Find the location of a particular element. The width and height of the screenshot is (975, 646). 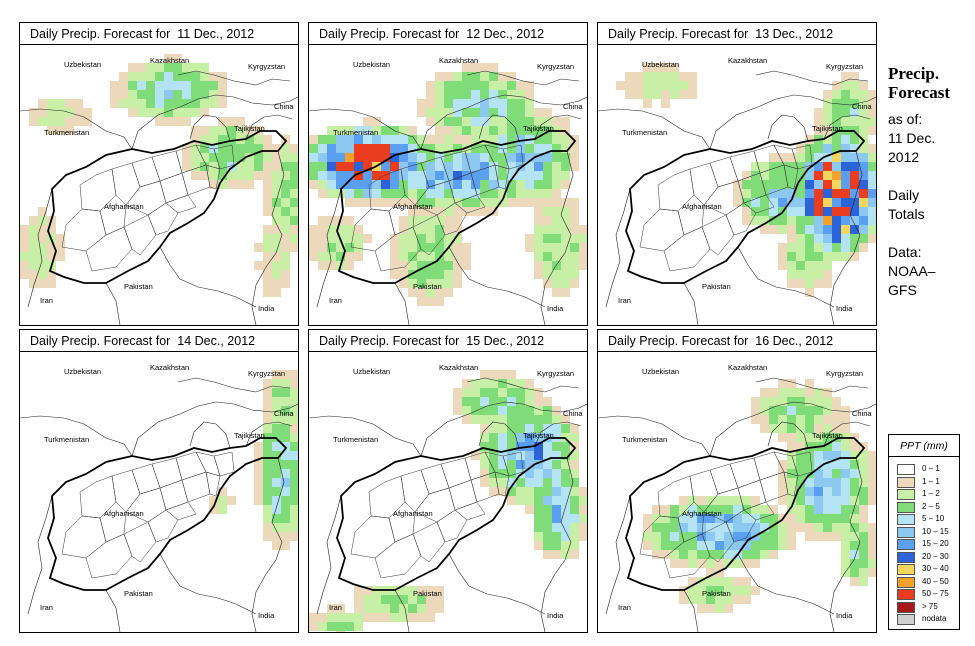

legend-label: > 75 is located at coordinates (930, 606).